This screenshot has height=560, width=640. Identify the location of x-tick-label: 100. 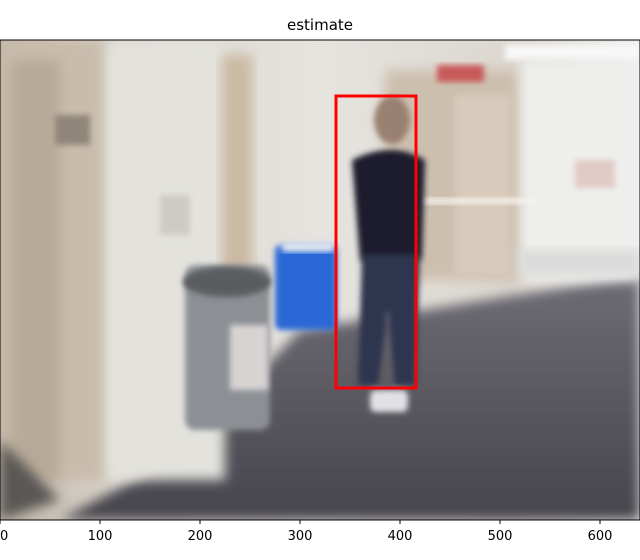
(100, 536).